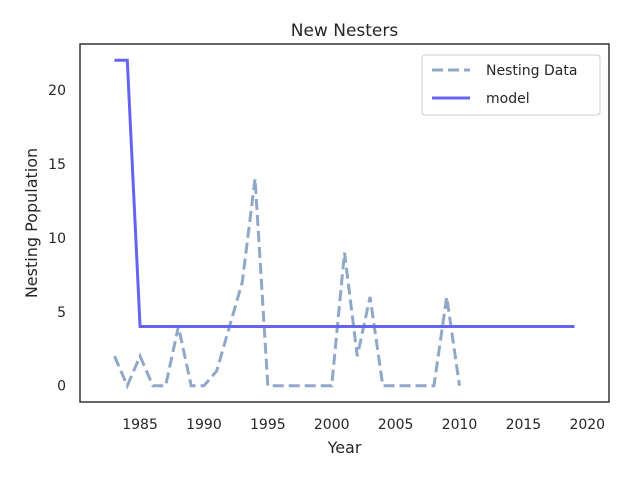  I want to click on x-tick-label: 1985, so click(140, 425).